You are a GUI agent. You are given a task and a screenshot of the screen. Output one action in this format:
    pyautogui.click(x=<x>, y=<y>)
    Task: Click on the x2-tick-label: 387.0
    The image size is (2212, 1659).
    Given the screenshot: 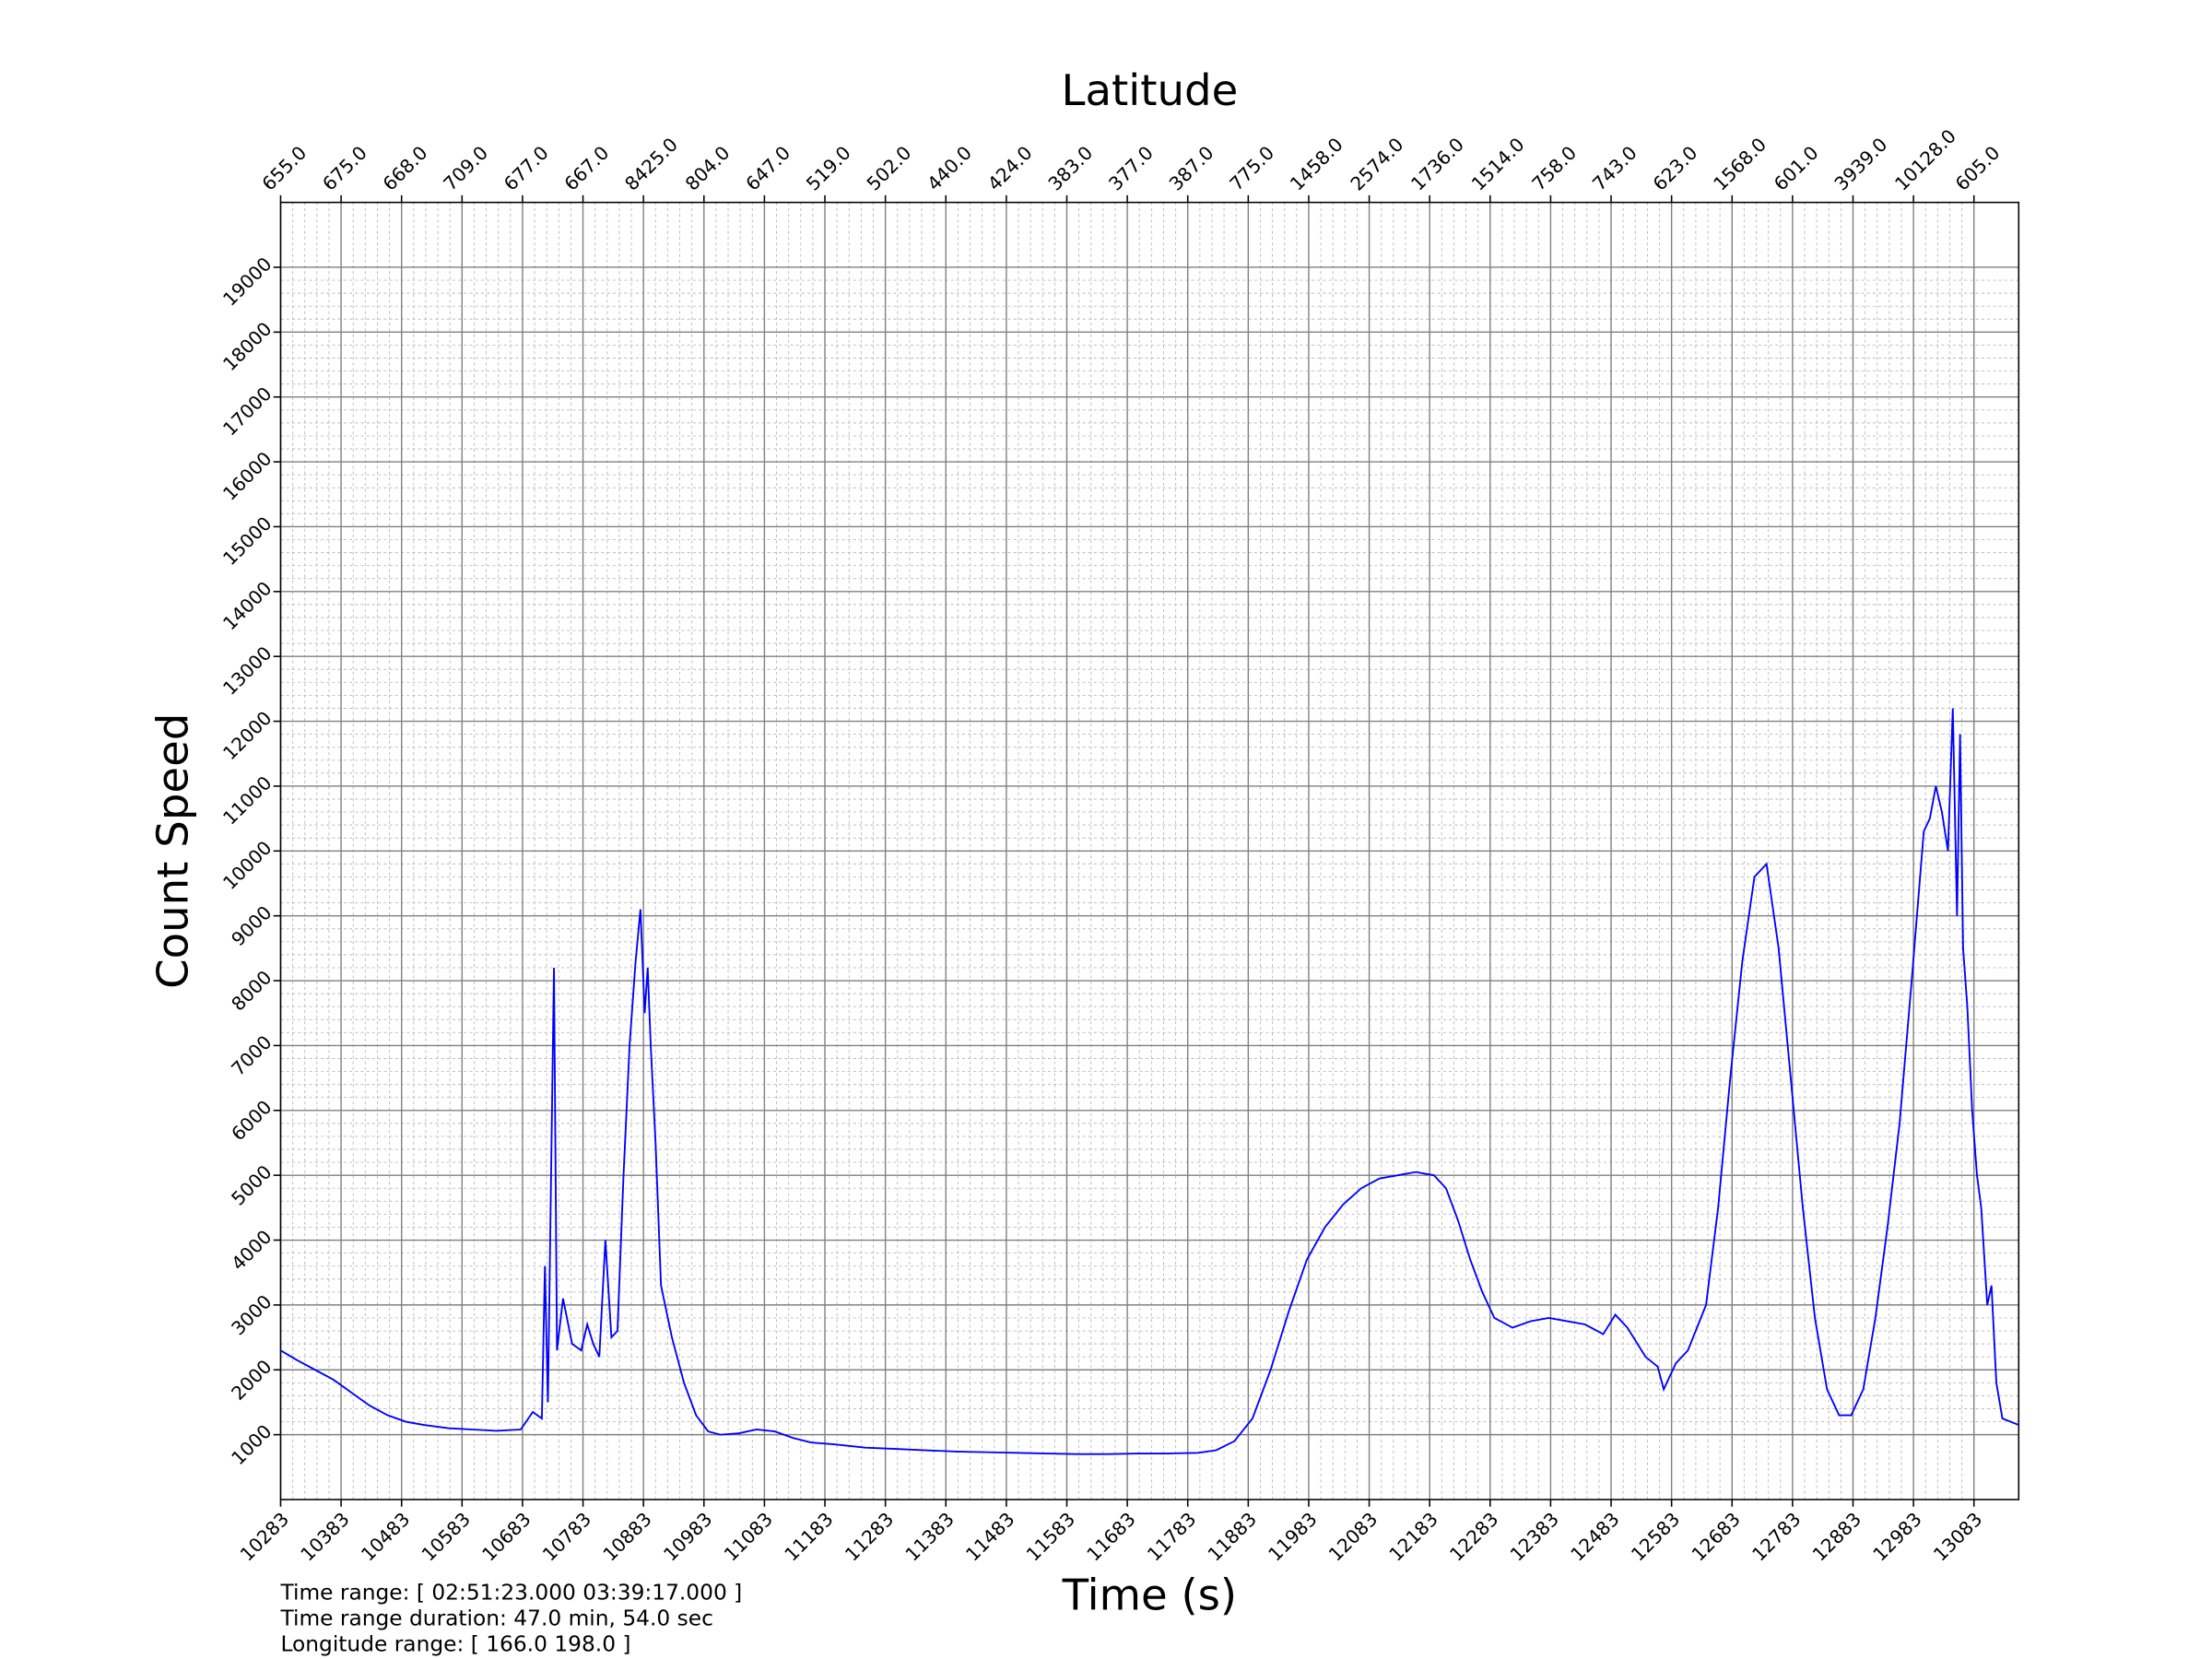 What is the action you would take?
    pyautogui.click(x=1191, y=168)
    